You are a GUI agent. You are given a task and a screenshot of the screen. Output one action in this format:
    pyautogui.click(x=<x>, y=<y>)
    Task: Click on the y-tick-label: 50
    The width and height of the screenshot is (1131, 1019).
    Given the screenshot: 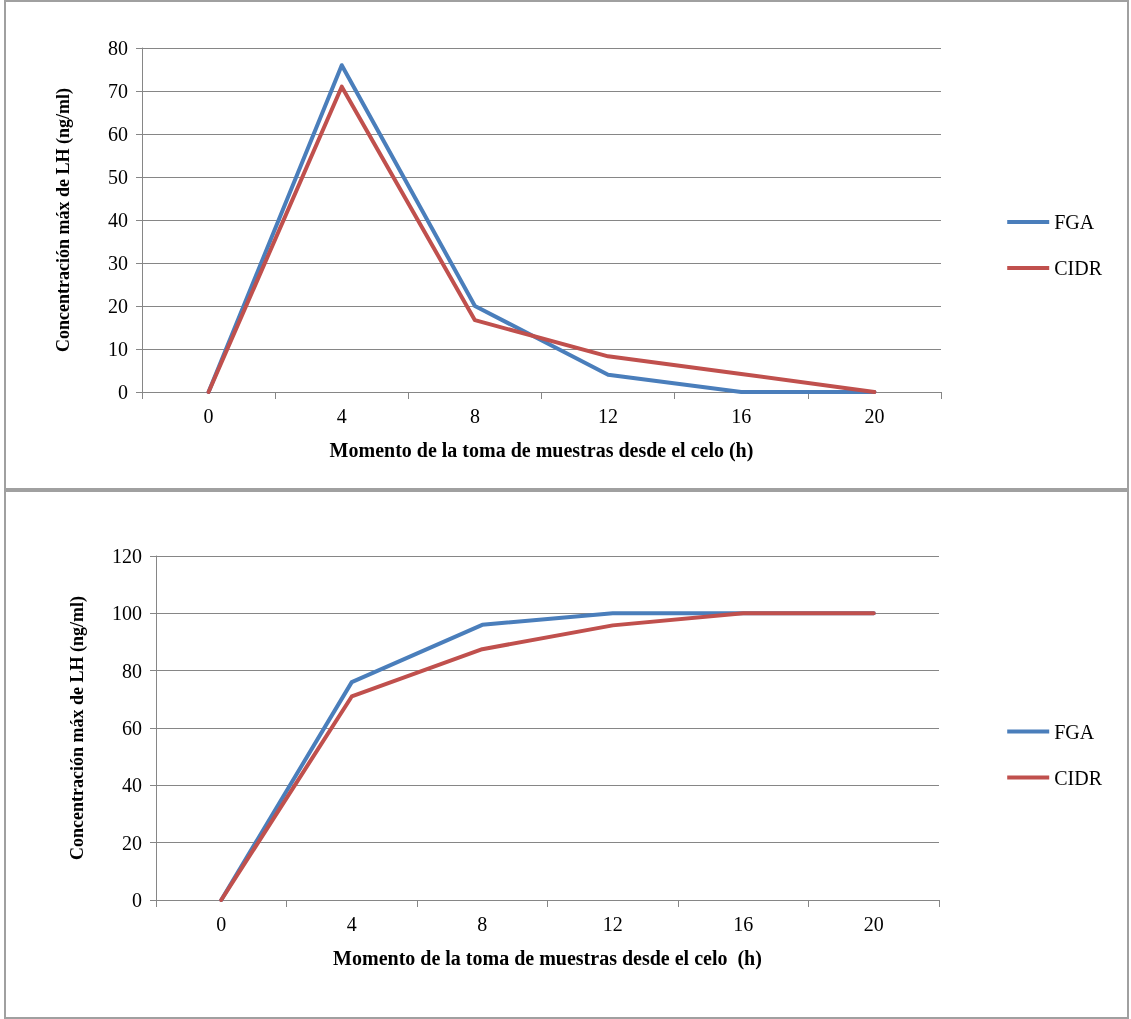 What is the action you would take?
    pyautogui.click(x=118, y=177)
    